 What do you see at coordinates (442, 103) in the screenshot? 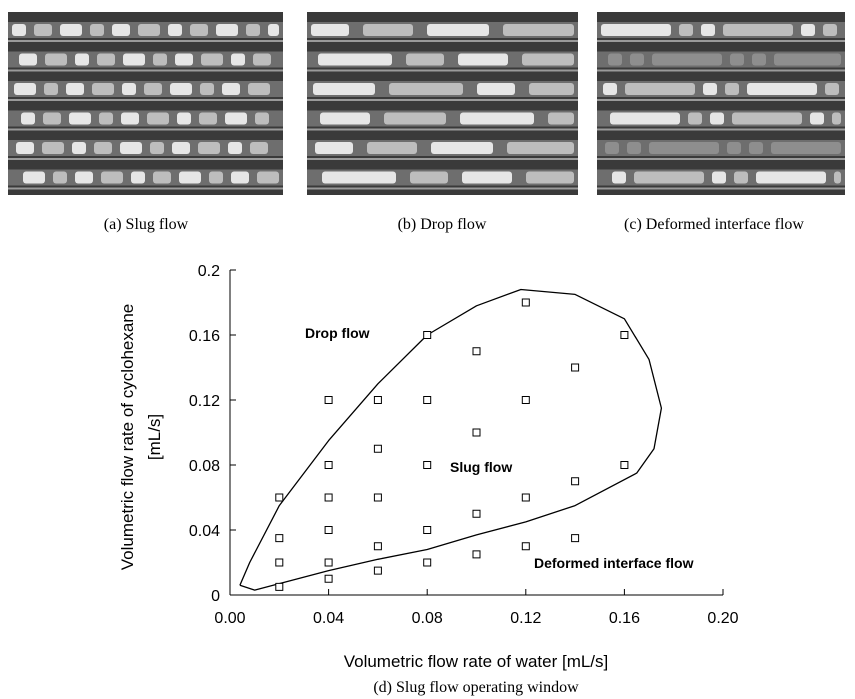
I see `photo` at bounding box center [442, 103].